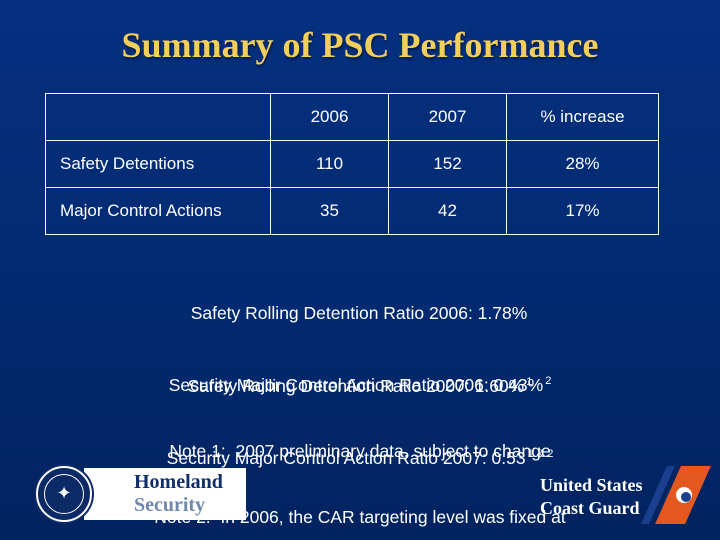 Image resolution: width=720 pixels, height=540 pixels. I want to click on uscg-wordmark: United States Coast Guard, so click(591, 497).